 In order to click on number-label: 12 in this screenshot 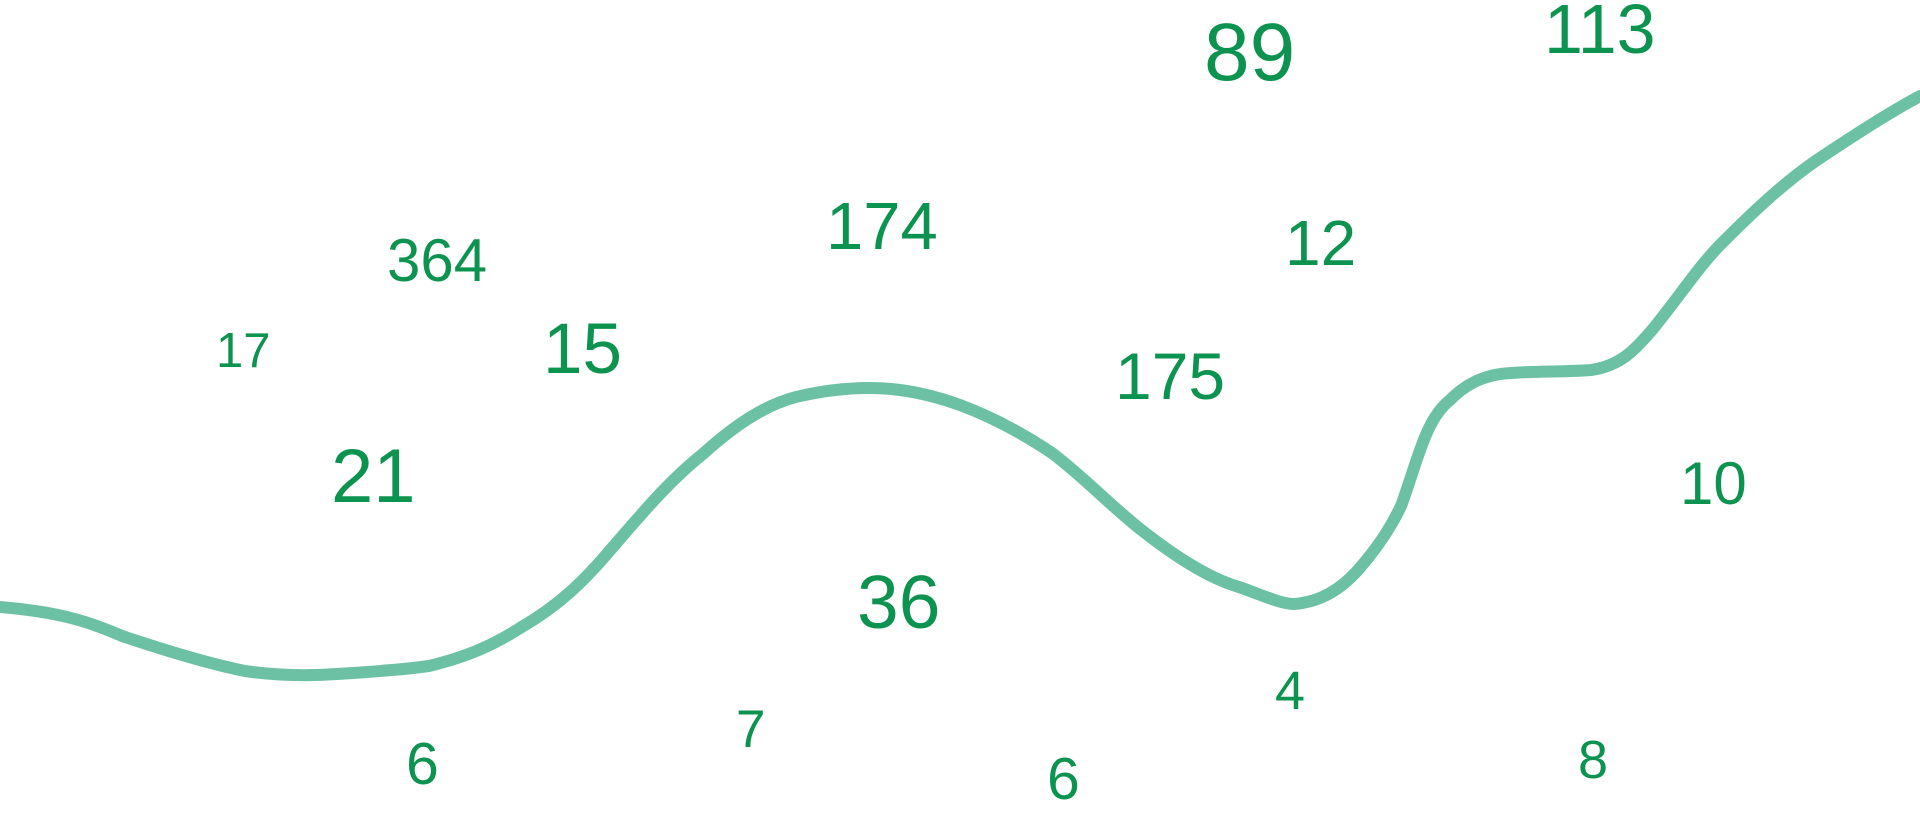, I will do `click(1320, 243)`.